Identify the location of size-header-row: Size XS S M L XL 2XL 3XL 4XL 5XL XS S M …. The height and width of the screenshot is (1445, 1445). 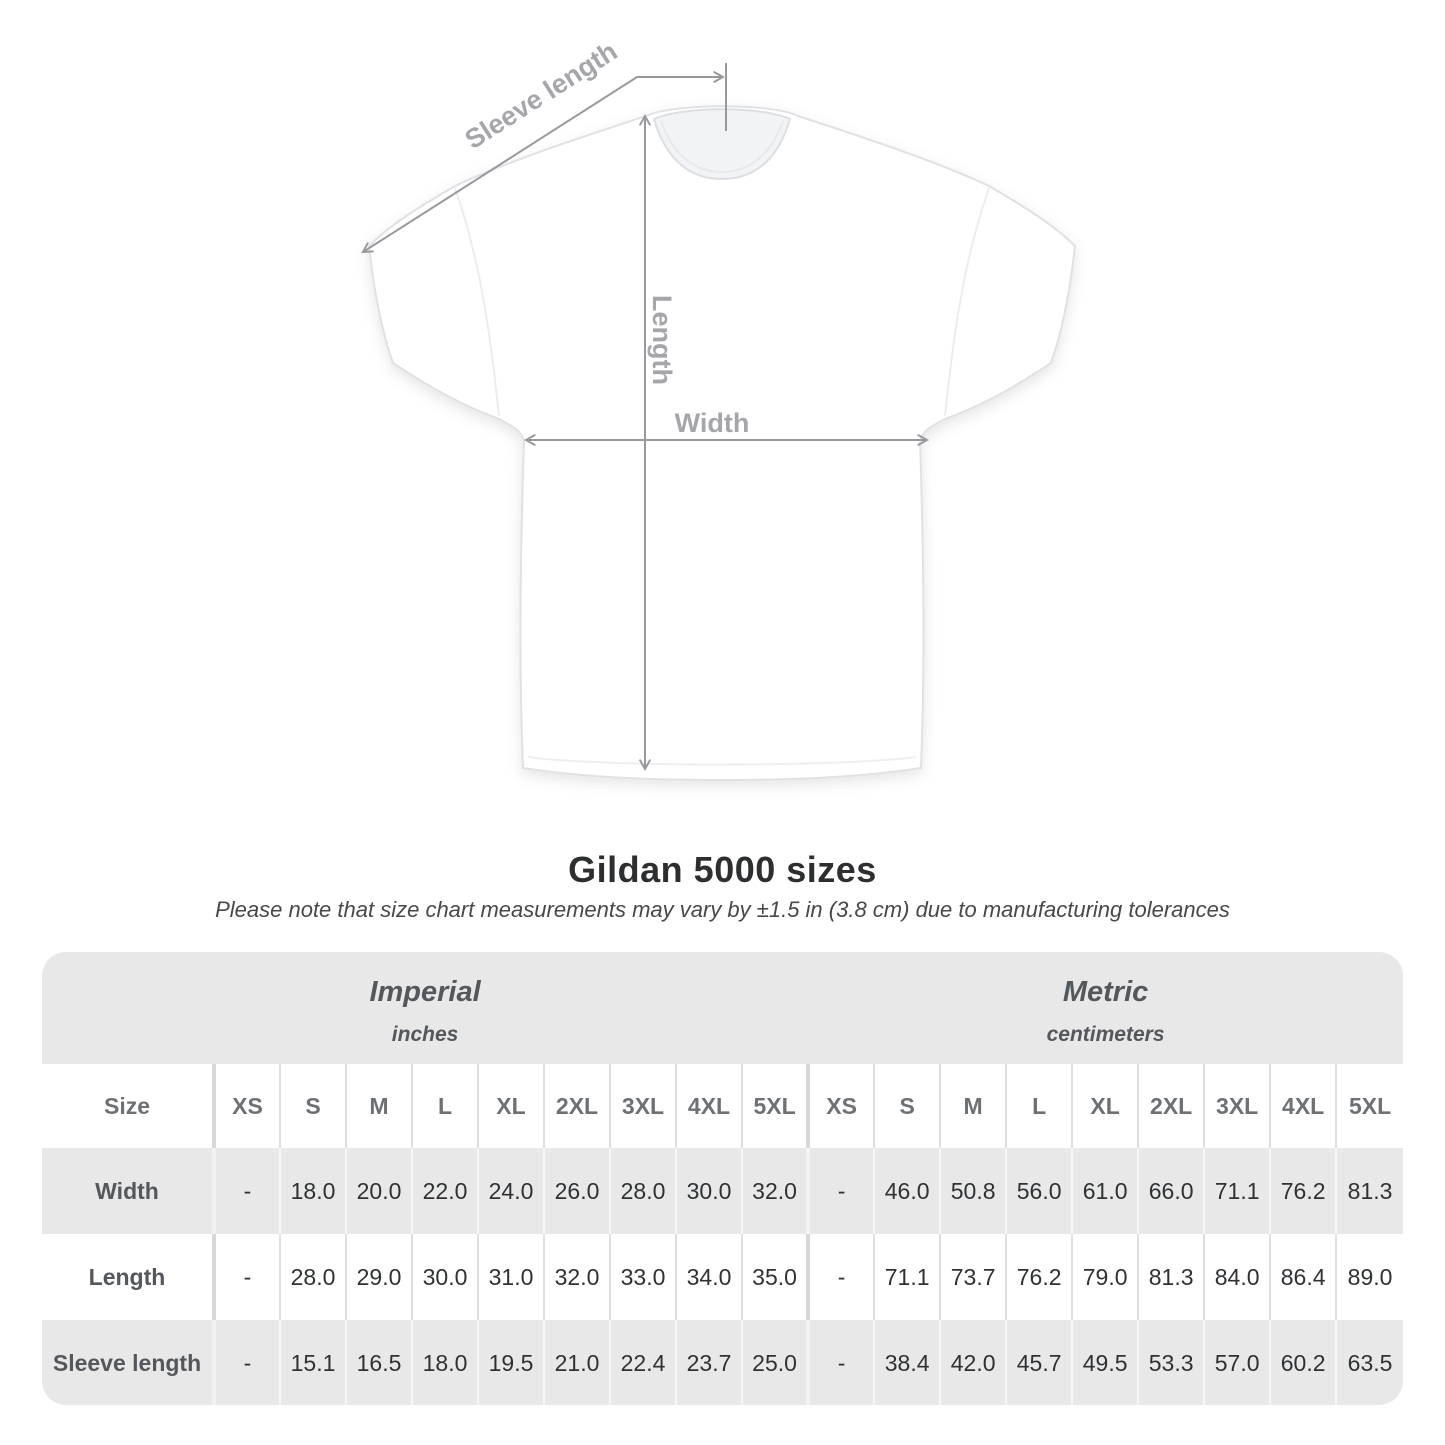
(722, 1106).